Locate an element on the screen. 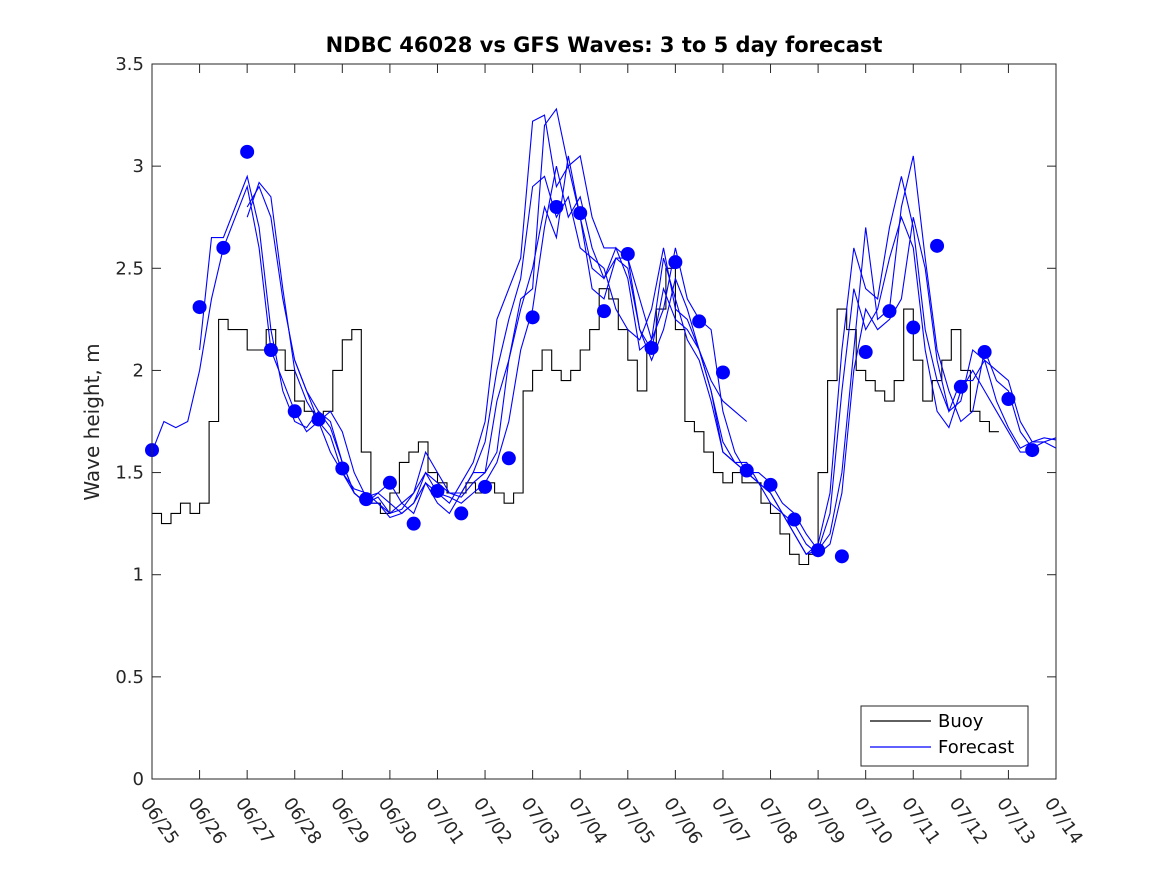 Image resolution: width=1167 pixels, height=875 pixels. legend-box is located at coordinates (944, 736).